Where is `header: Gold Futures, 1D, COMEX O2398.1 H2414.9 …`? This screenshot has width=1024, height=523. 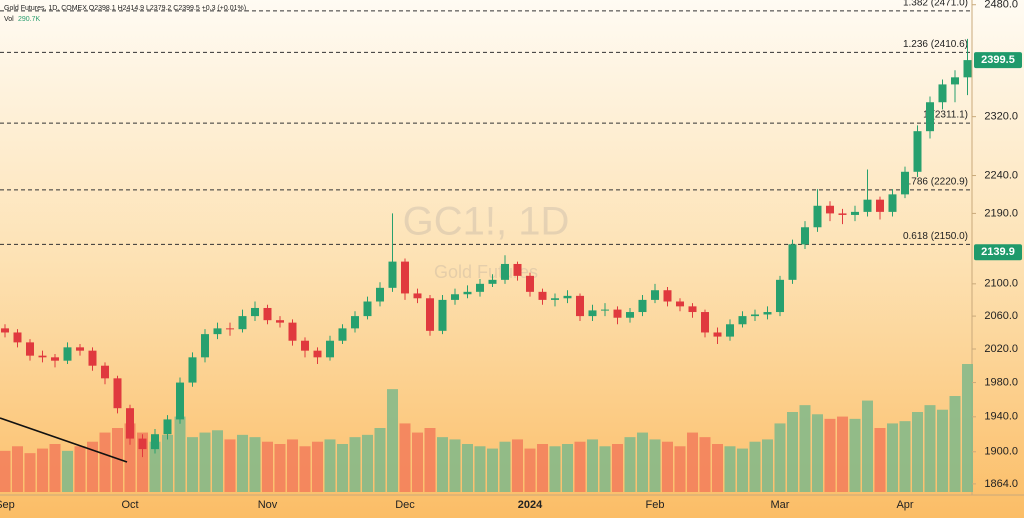
header: Gold Futures, 1D, COMEX O2398.1 H2414.9 … is located at coordinates (125, 8).